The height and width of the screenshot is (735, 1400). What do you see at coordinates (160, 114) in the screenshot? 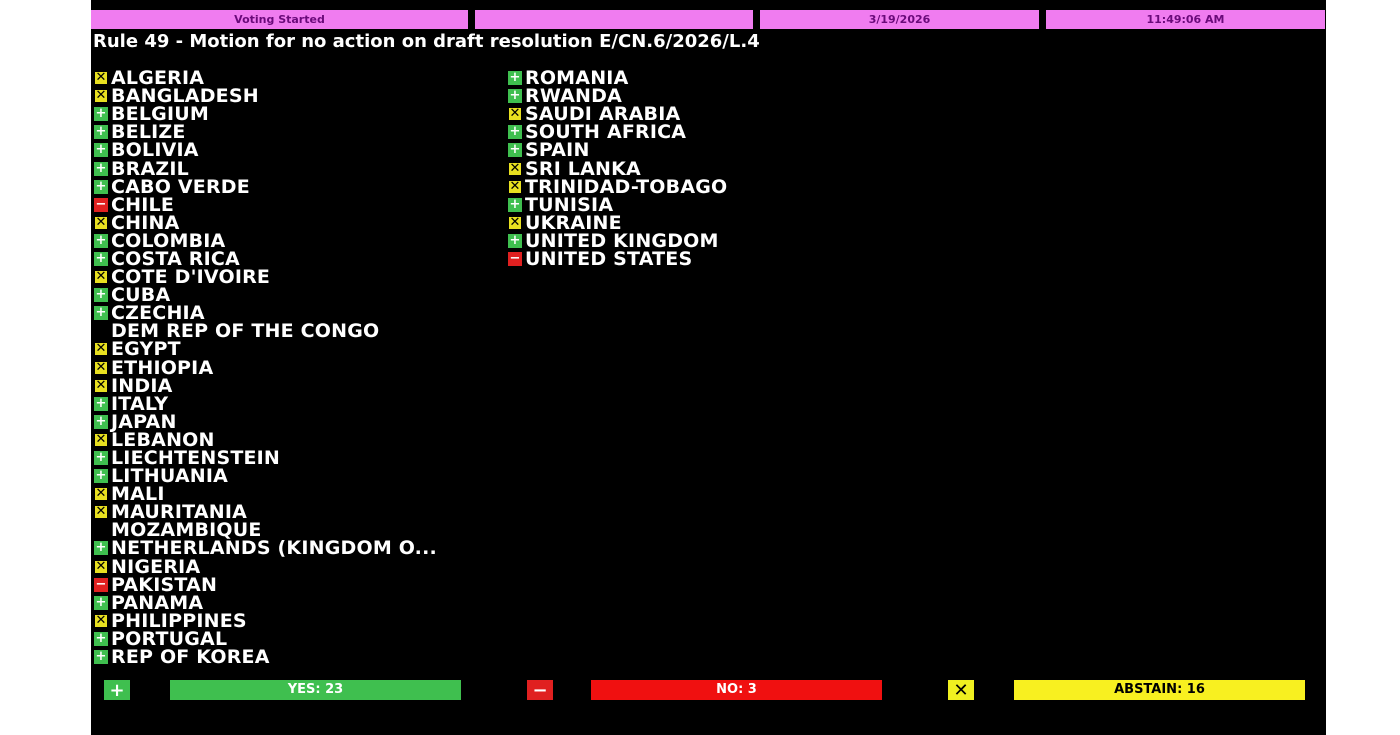
I see `country-name: BELGIUM` at bounding box center [160, 114].